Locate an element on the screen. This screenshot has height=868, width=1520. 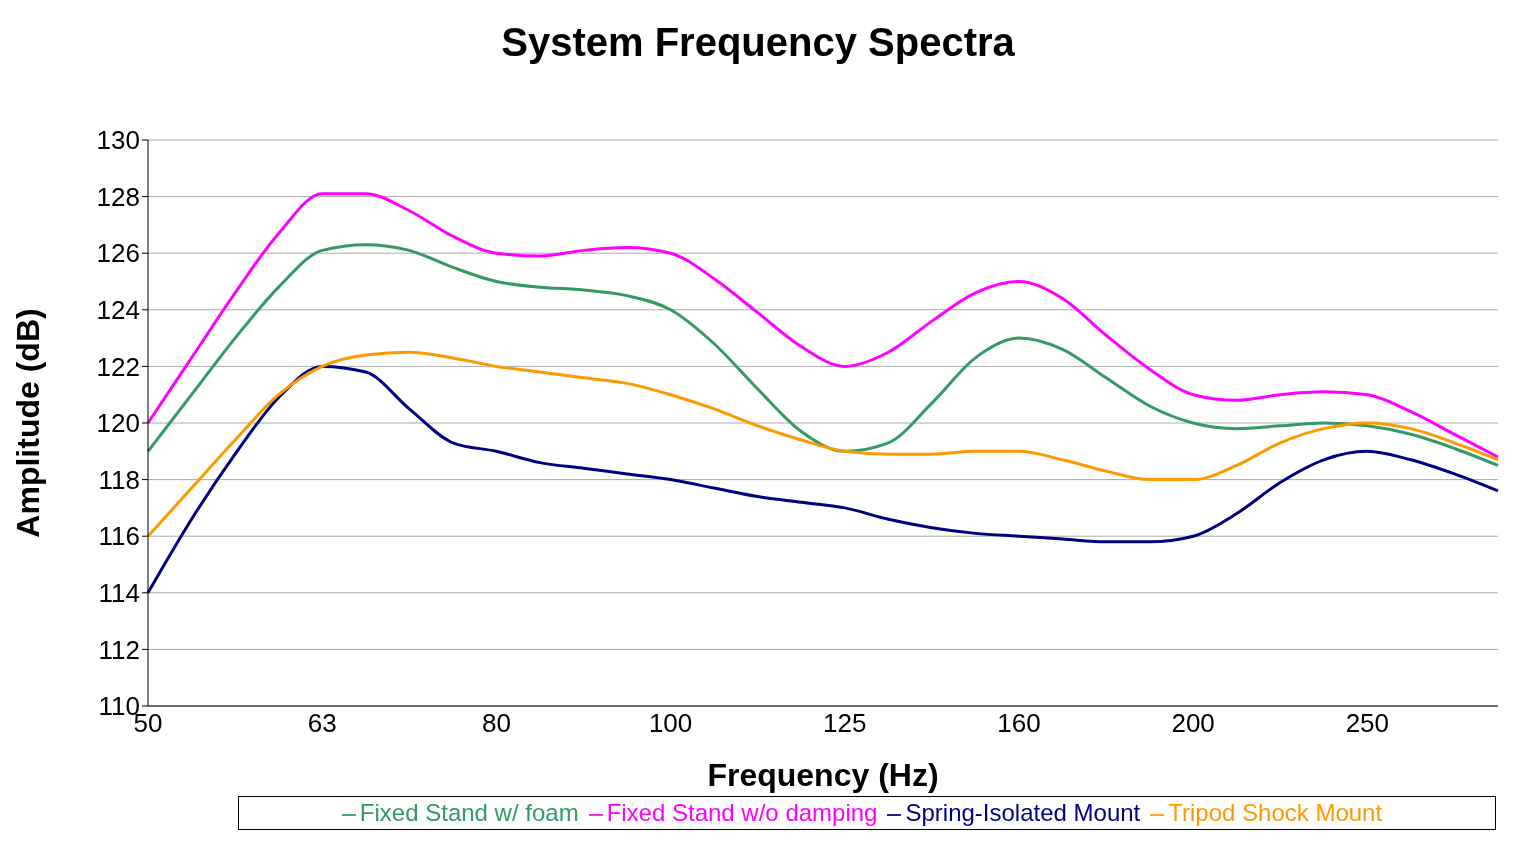
y-tick-label: 124 is located at coordinates (118, 310).